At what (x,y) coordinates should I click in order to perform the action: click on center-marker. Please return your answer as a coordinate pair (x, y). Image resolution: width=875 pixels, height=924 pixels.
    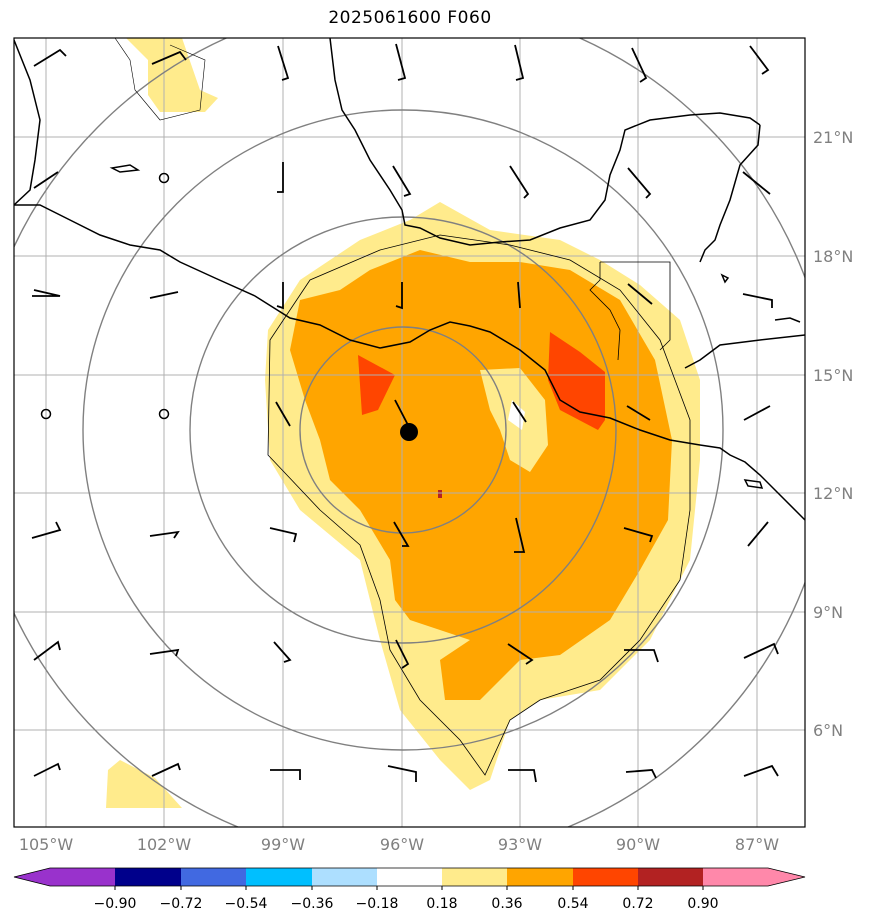
    Looking at the image, I should click on (409, 432).